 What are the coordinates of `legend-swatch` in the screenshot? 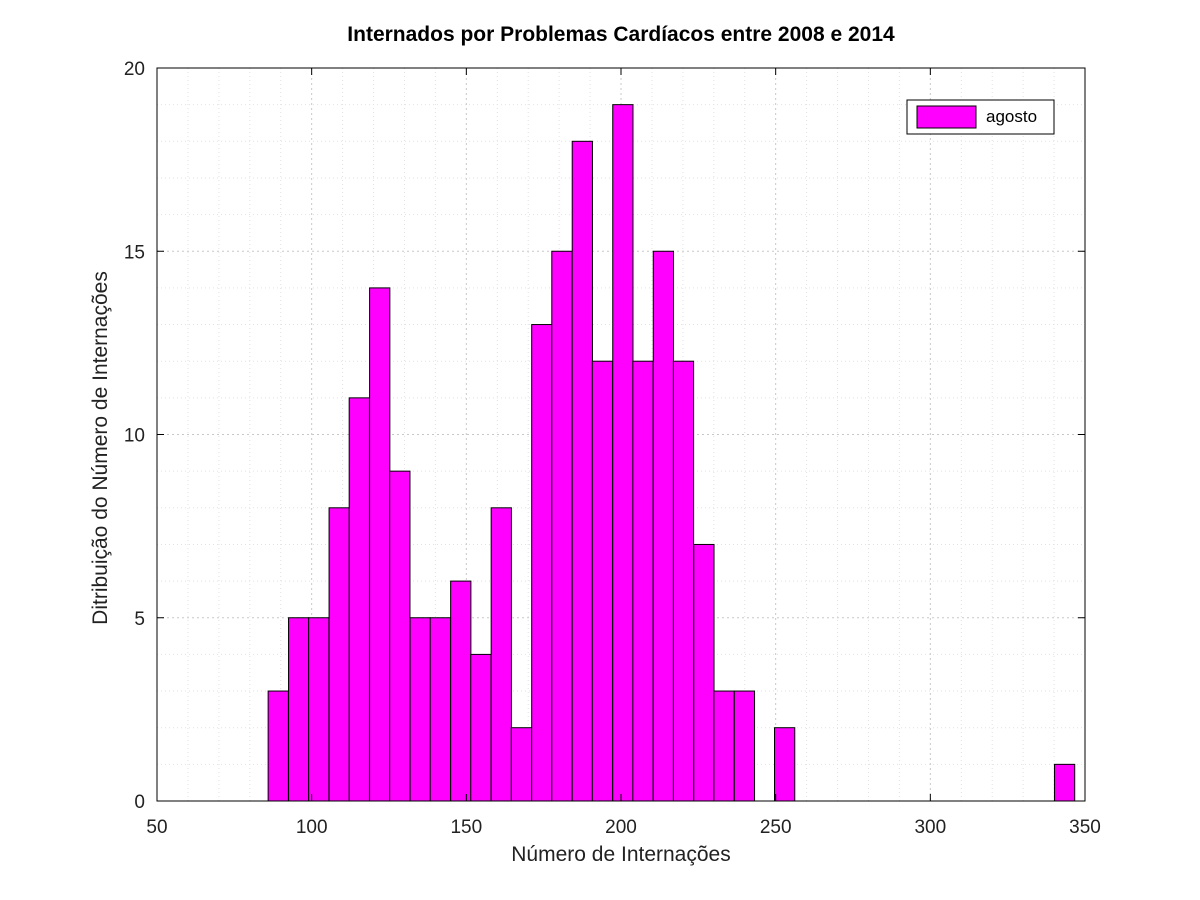 It's located at (946, 117).